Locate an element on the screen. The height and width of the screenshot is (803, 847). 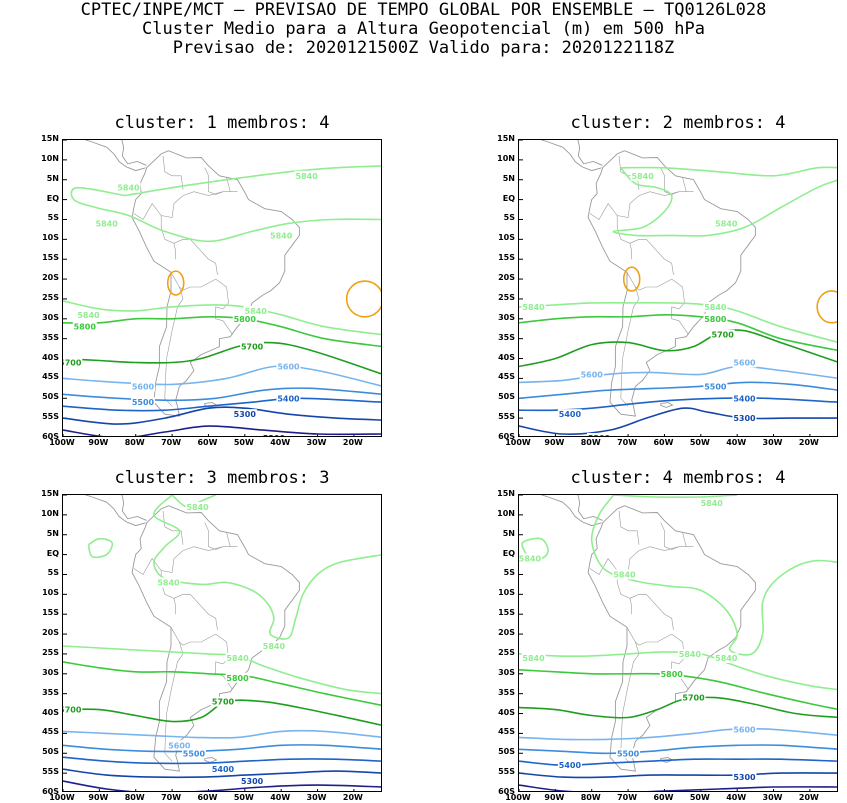
contour-label: 5800 is located at coordinates (237, 678).